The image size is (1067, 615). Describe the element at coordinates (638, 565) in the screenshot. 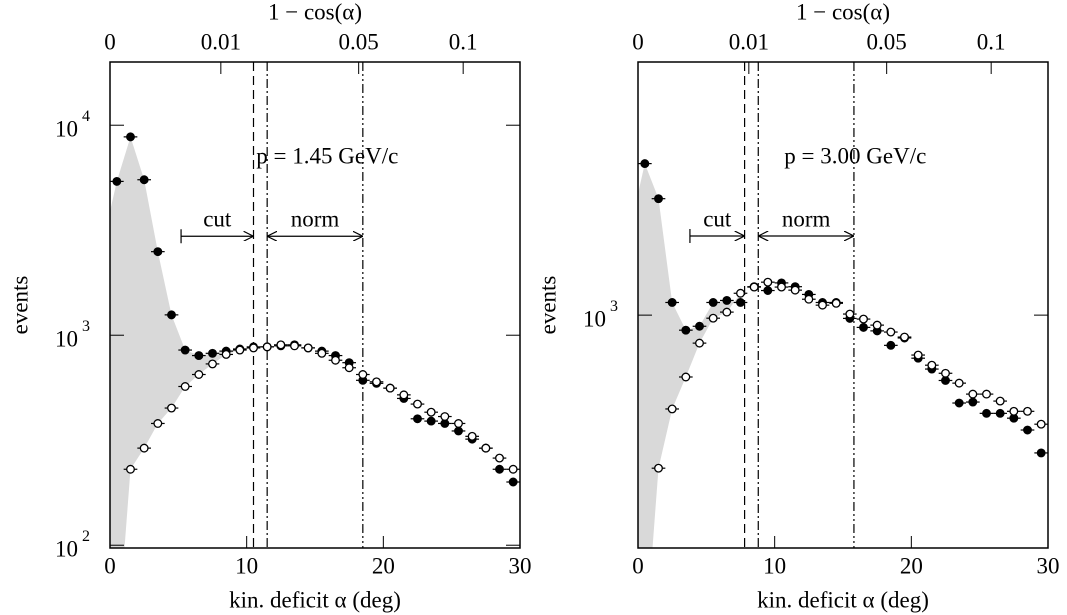

I see `x-tick-label: 0` at that location.